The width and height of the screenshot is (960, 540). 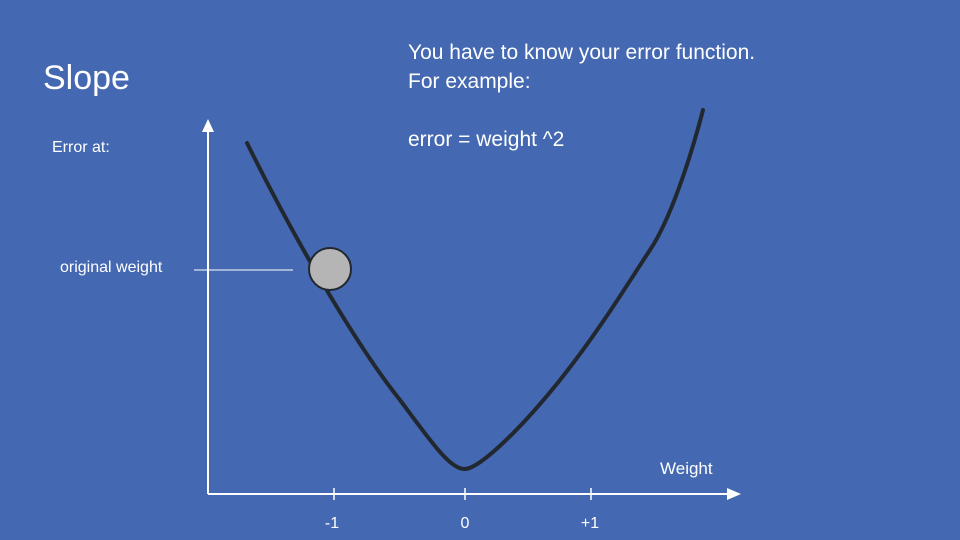 What do you see at coordinates (208, 125) in the screenshot?
I see `y-axis-arrow-icon` at bounding box center [208, 125].